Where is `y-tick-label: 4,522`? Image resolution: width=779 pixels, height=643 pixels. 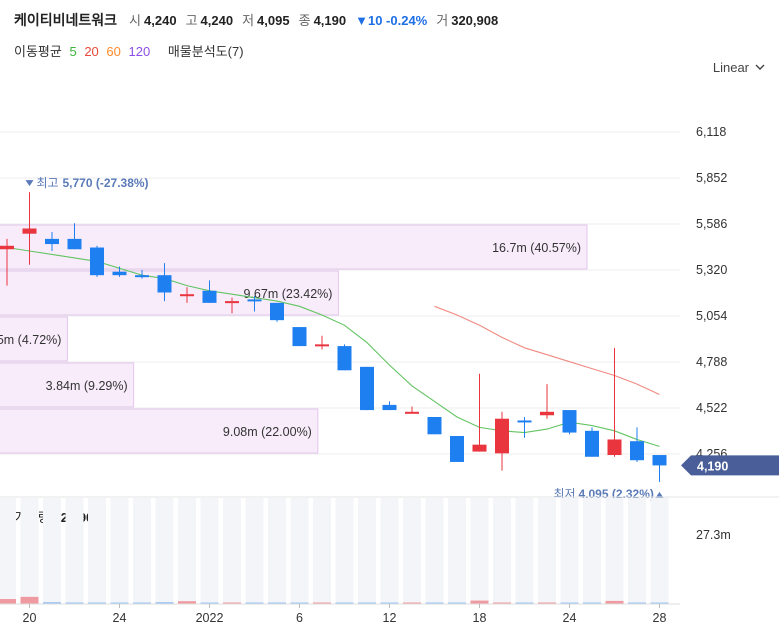 y-tick-label: 4,522 is located at coordinates (711, 408).